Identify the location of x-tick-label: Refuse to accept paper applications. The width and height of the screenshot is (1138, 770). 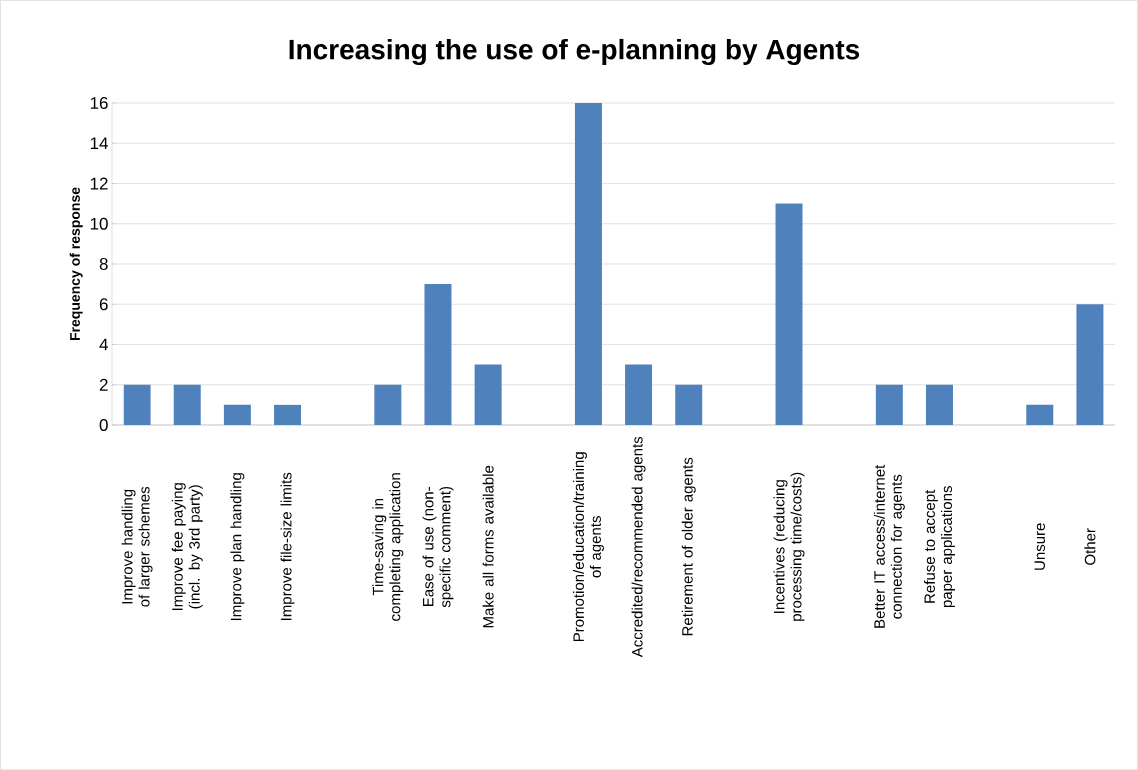
(939, 547).